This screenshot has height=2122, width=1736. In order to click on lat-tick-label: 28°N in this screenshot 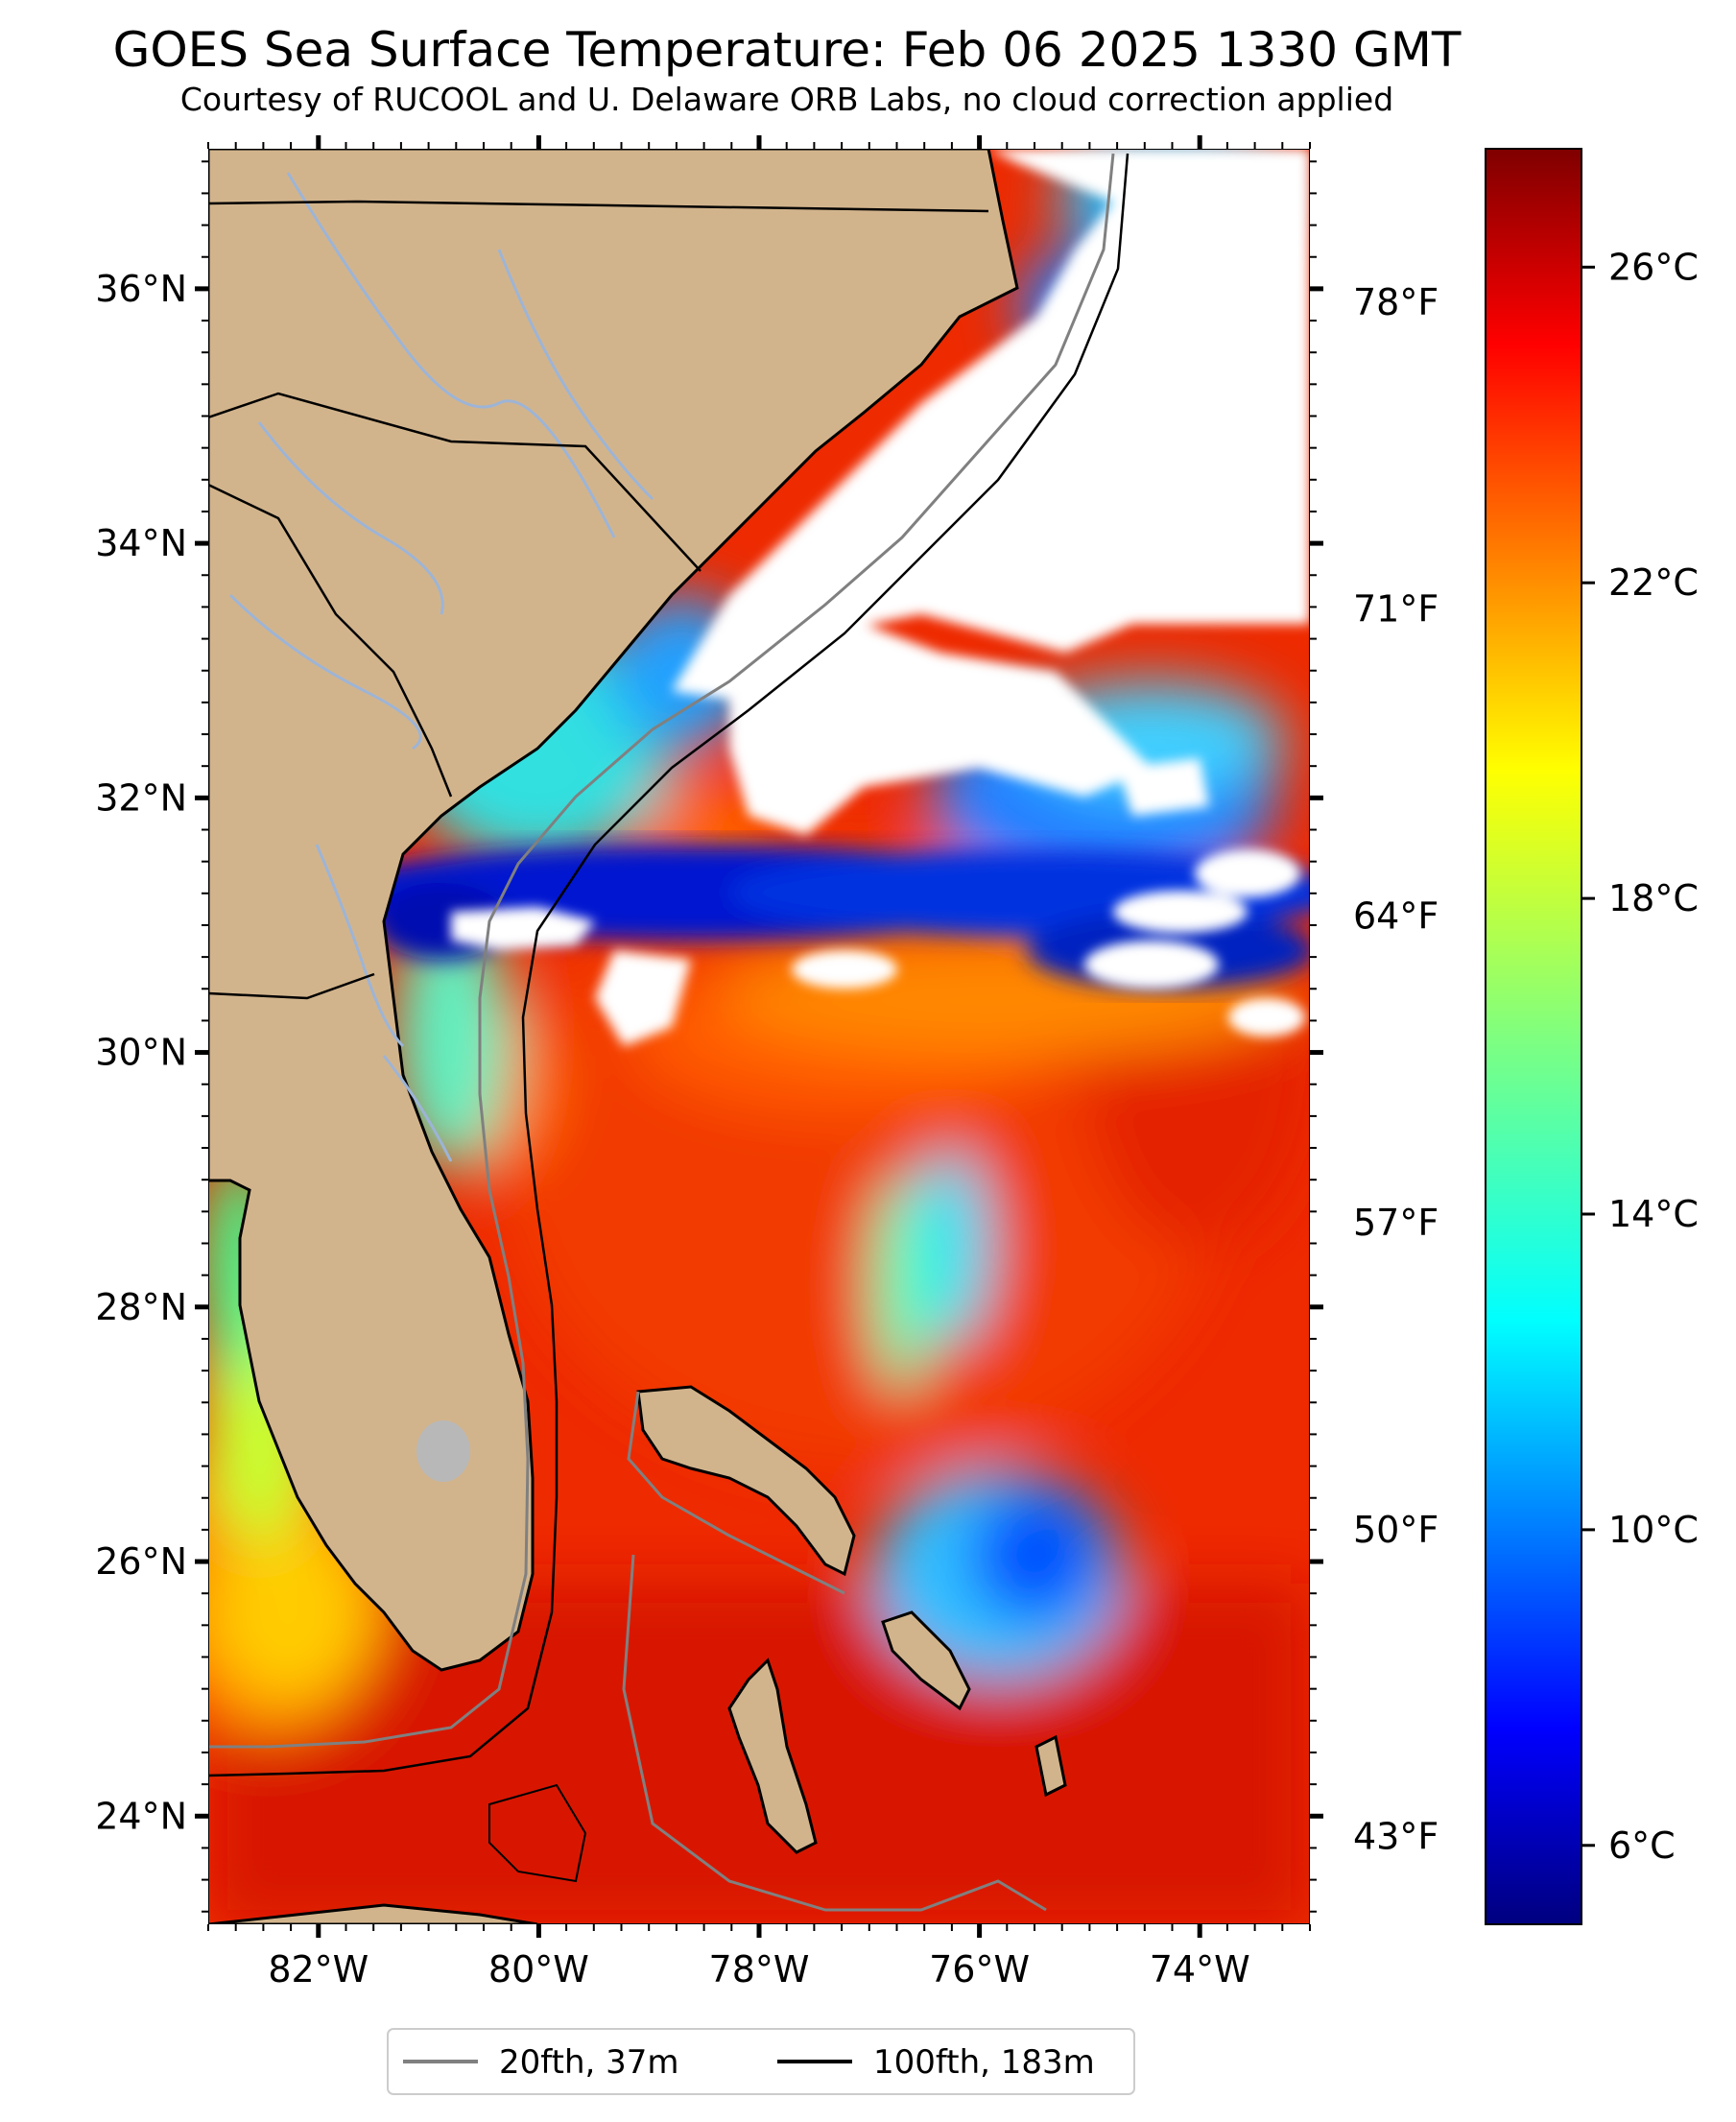, I will do `click(141, 1307)`.